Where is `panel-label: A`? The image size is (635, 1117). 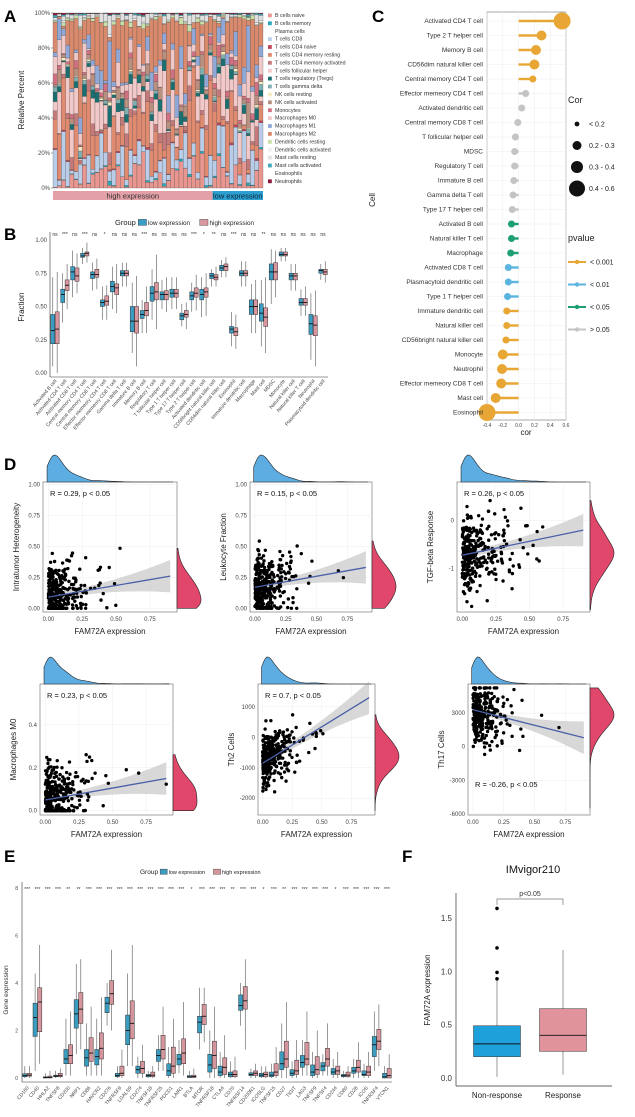
panel-label: A is located at coordinates (10, 16).